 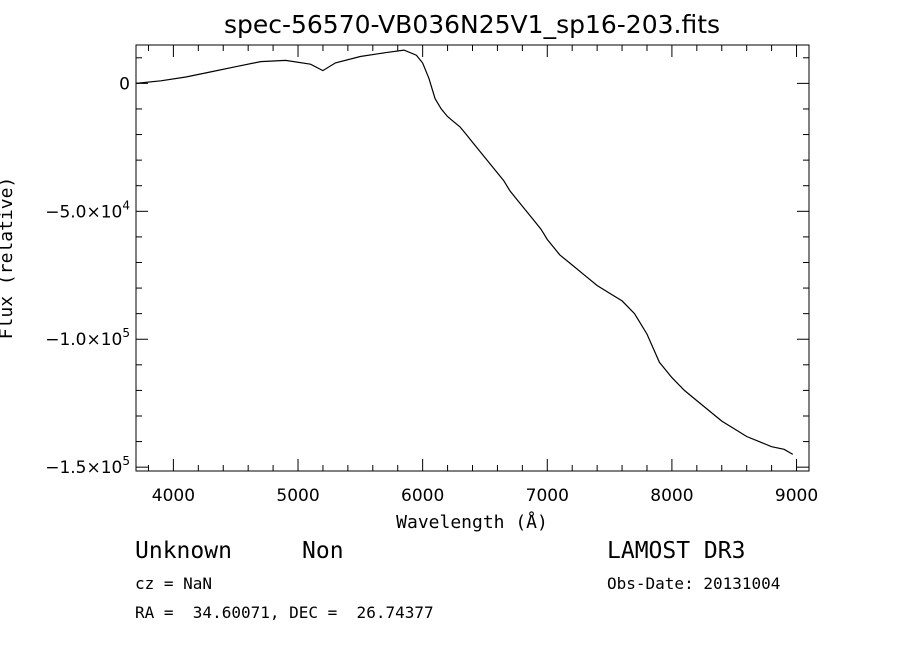 I want to click on x-tick-label: 6000, so click(x=422, y=496).